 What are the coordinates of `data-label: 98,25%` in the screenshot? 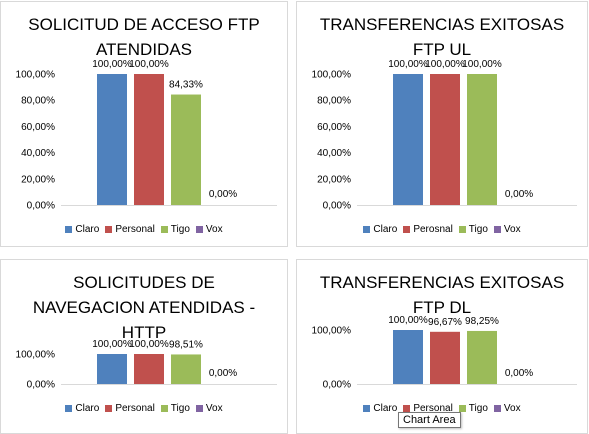 It's located at (482, 321).